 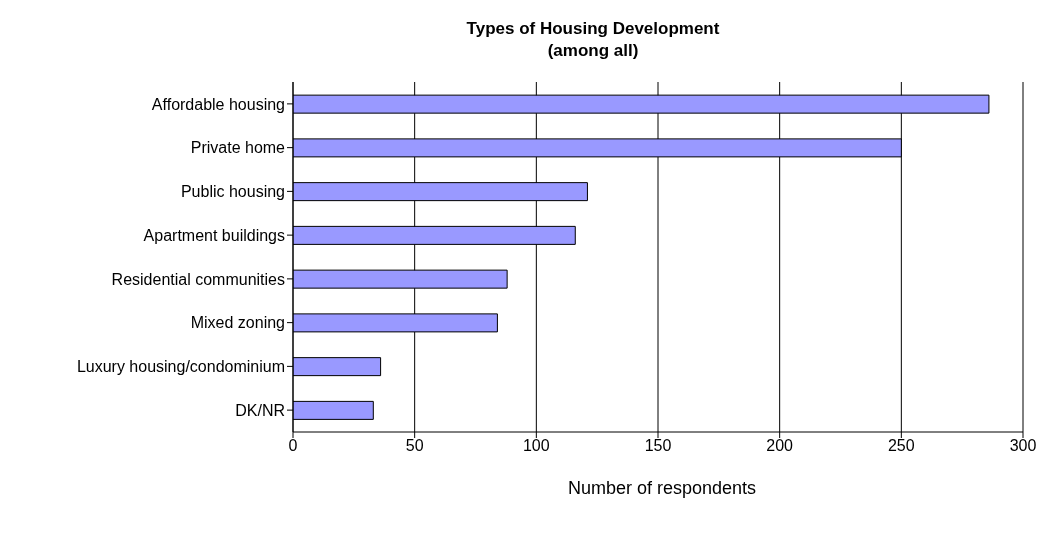 I want to click on y-tick-label: Luxury housing/condominium, so click(x=180, y=367).